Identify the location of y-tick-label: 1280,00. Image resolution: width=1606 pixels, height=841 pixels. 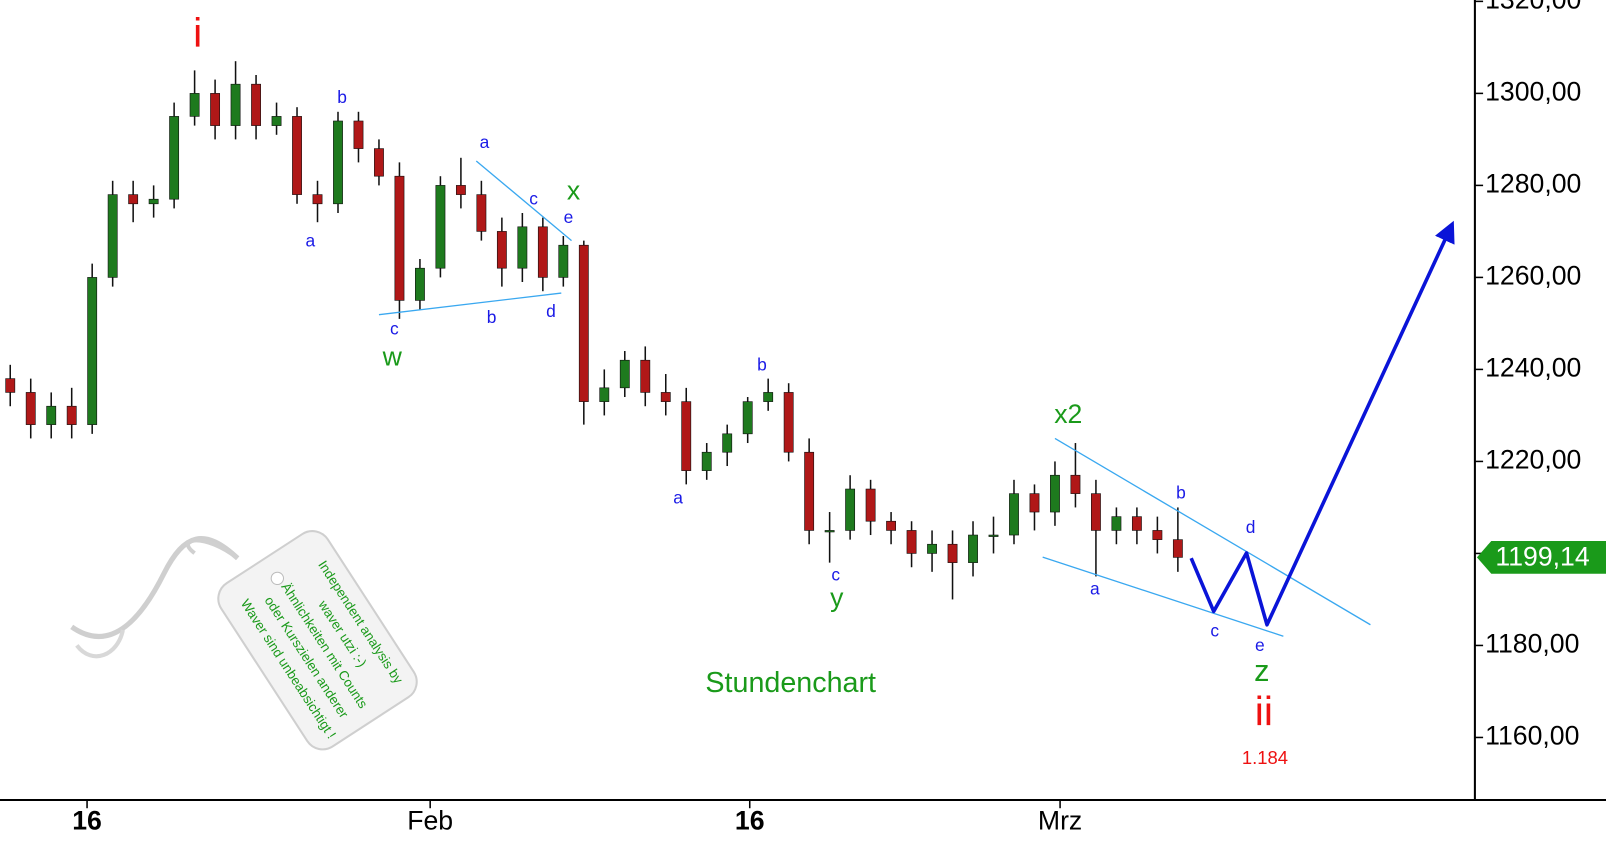
(1533, 183).